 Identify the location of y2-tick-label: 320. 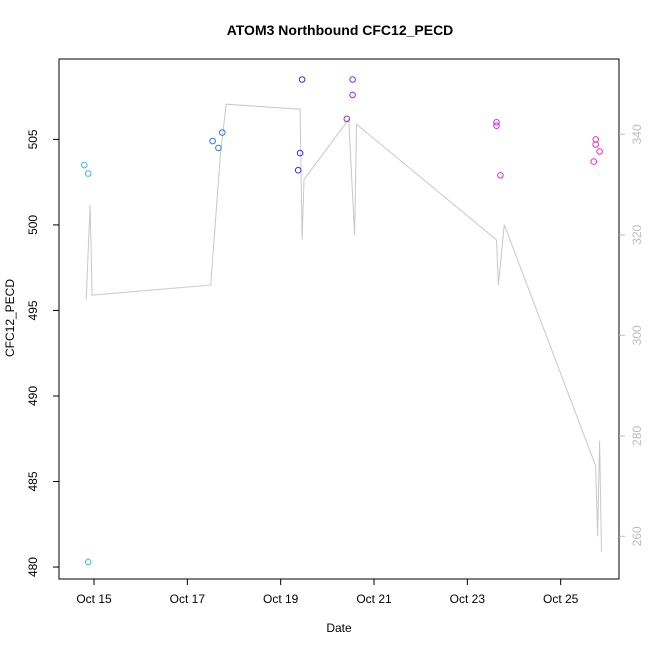
(637, 235).